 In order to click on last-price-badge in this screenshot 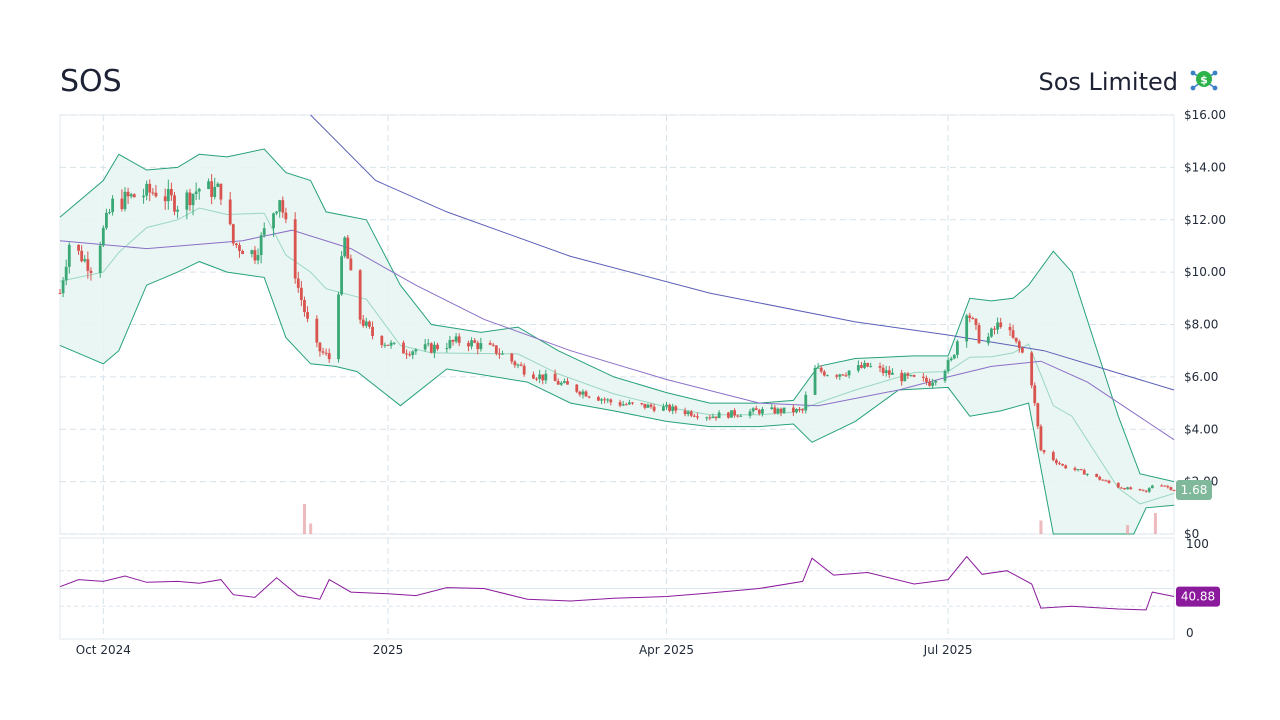, I will do `click(1194, 490)`.